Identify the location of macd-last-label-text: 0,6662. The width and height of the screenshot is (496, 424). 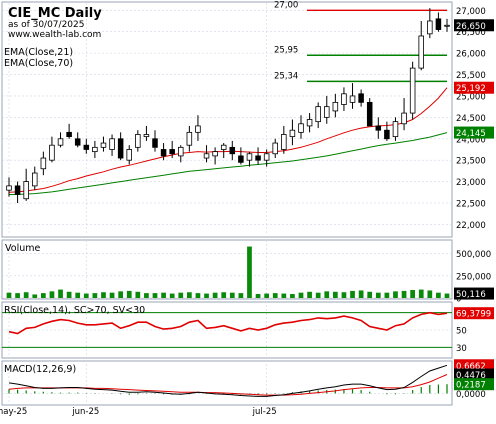
(471, 367).